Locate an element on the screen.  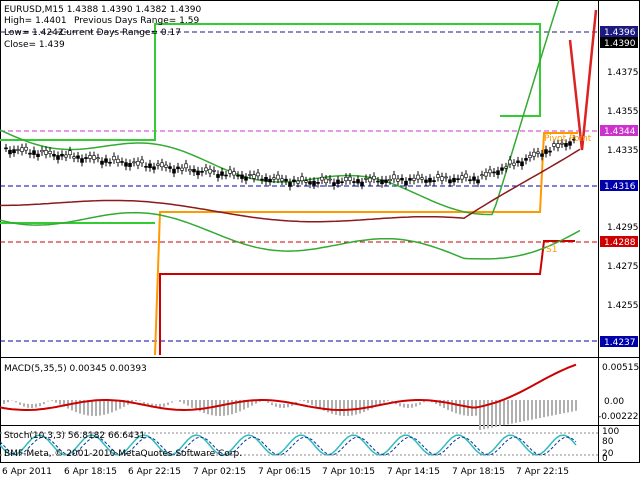
price-tick: 1.4295 is located at coordinates (623, 228).